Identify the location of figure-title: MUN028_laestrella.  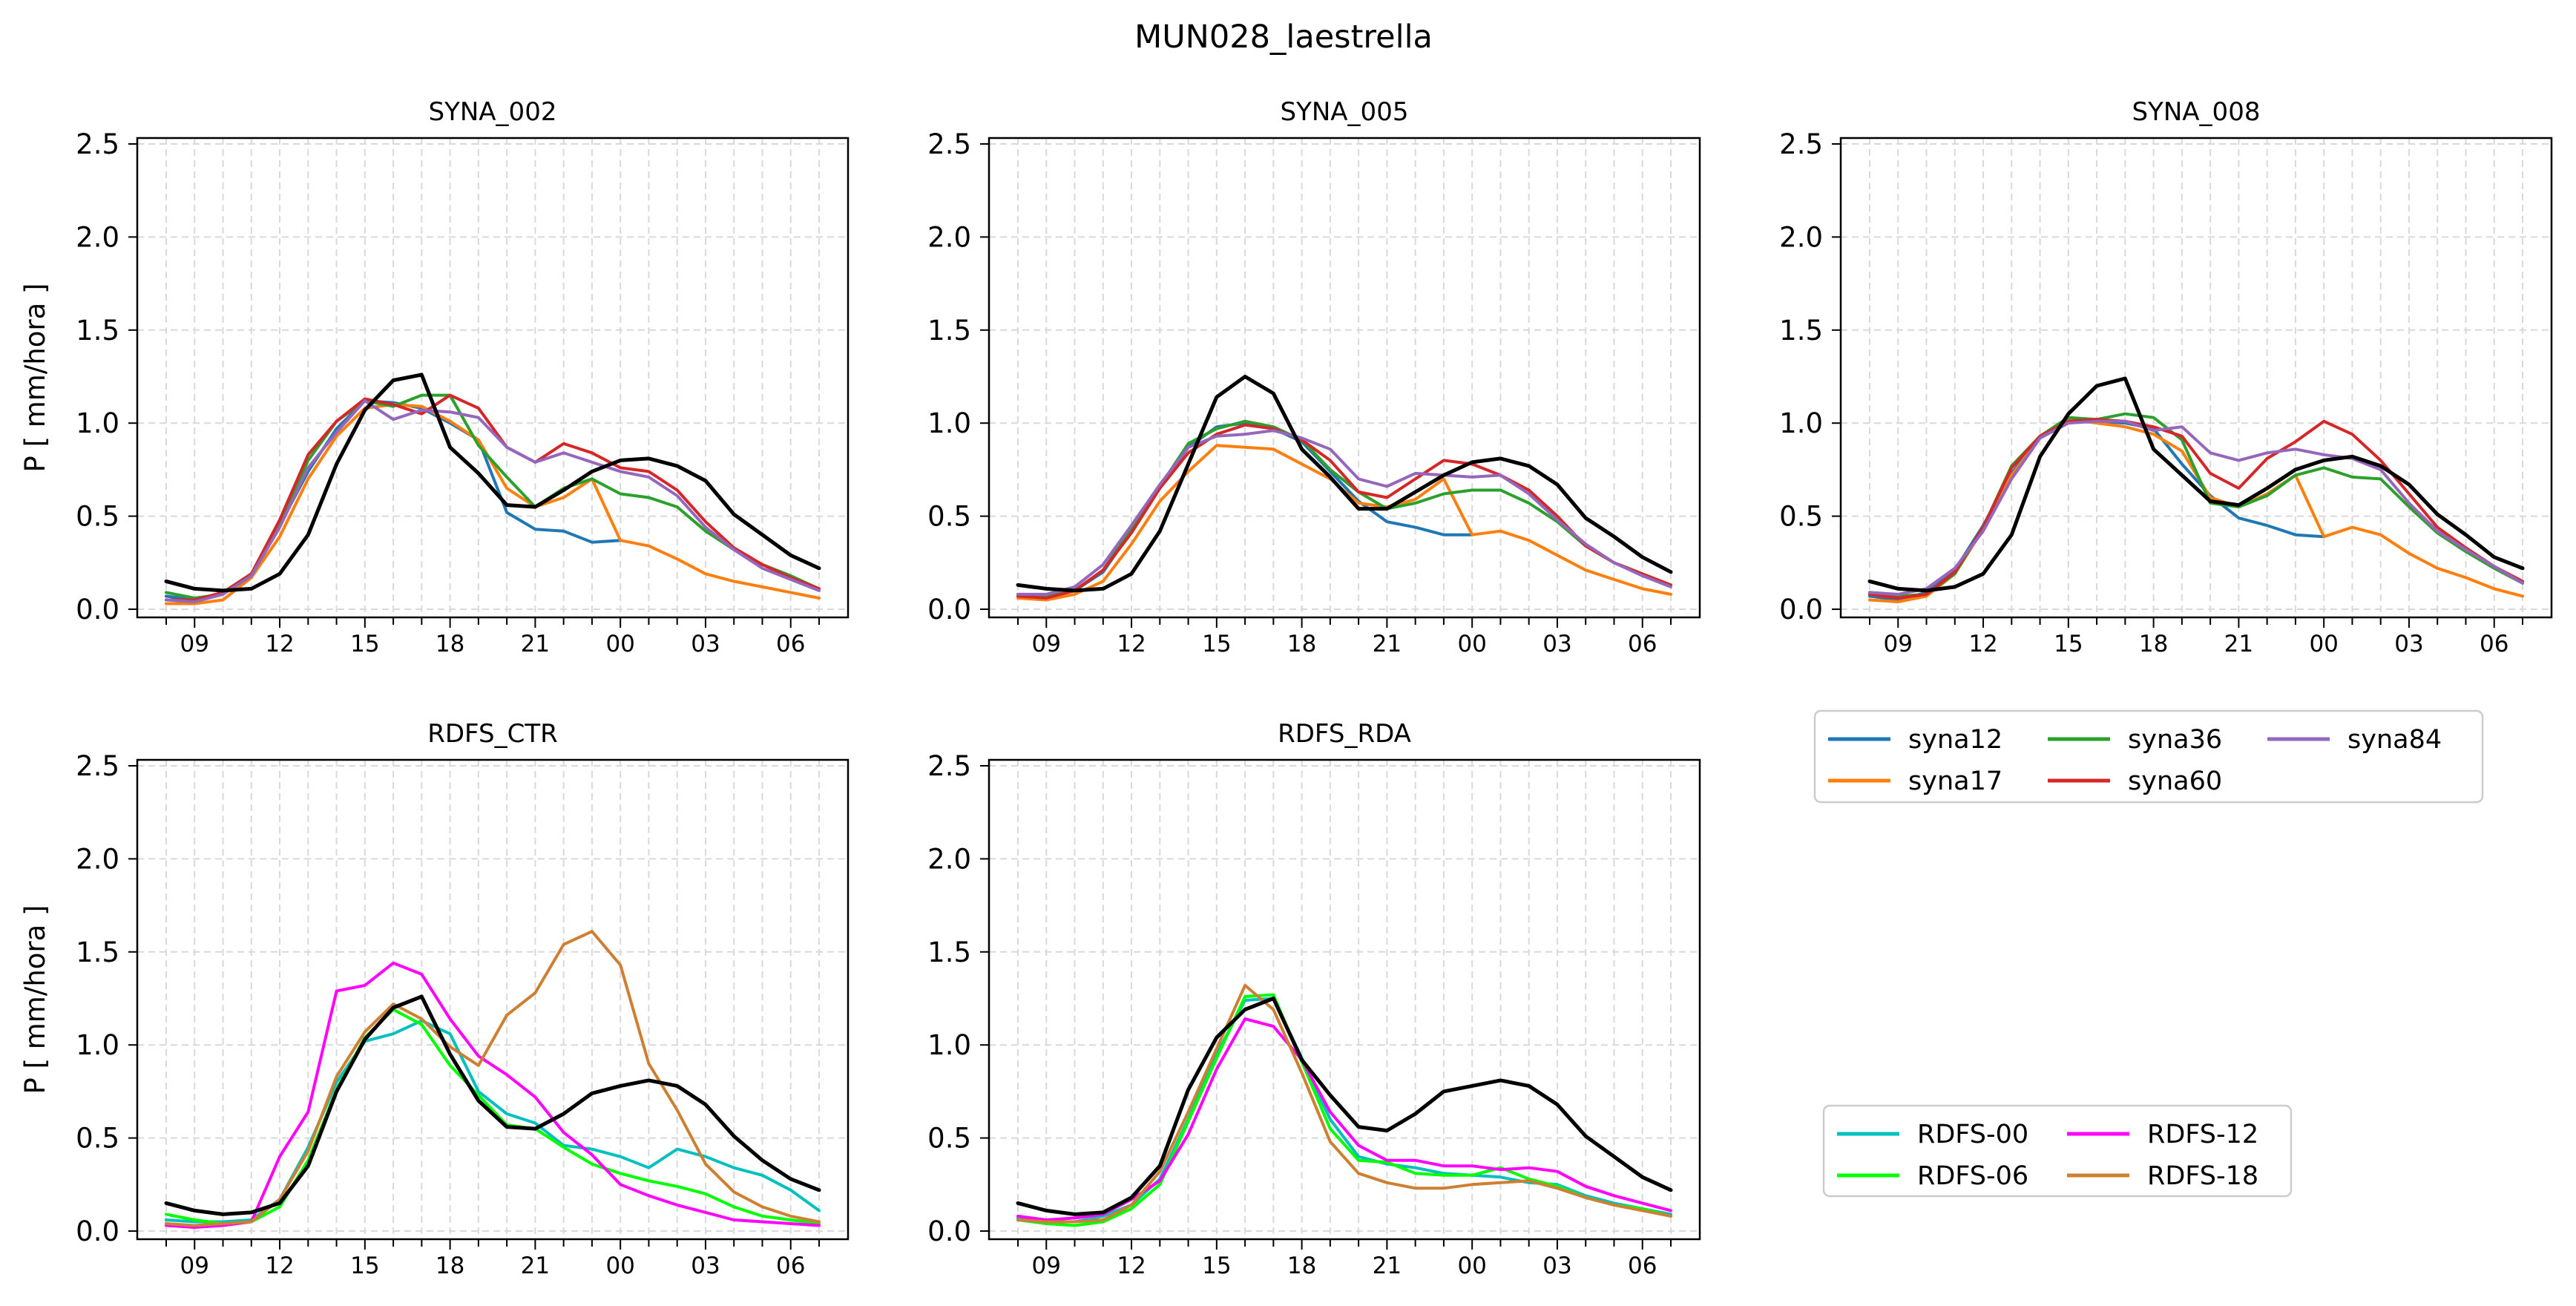
(1283, 37).